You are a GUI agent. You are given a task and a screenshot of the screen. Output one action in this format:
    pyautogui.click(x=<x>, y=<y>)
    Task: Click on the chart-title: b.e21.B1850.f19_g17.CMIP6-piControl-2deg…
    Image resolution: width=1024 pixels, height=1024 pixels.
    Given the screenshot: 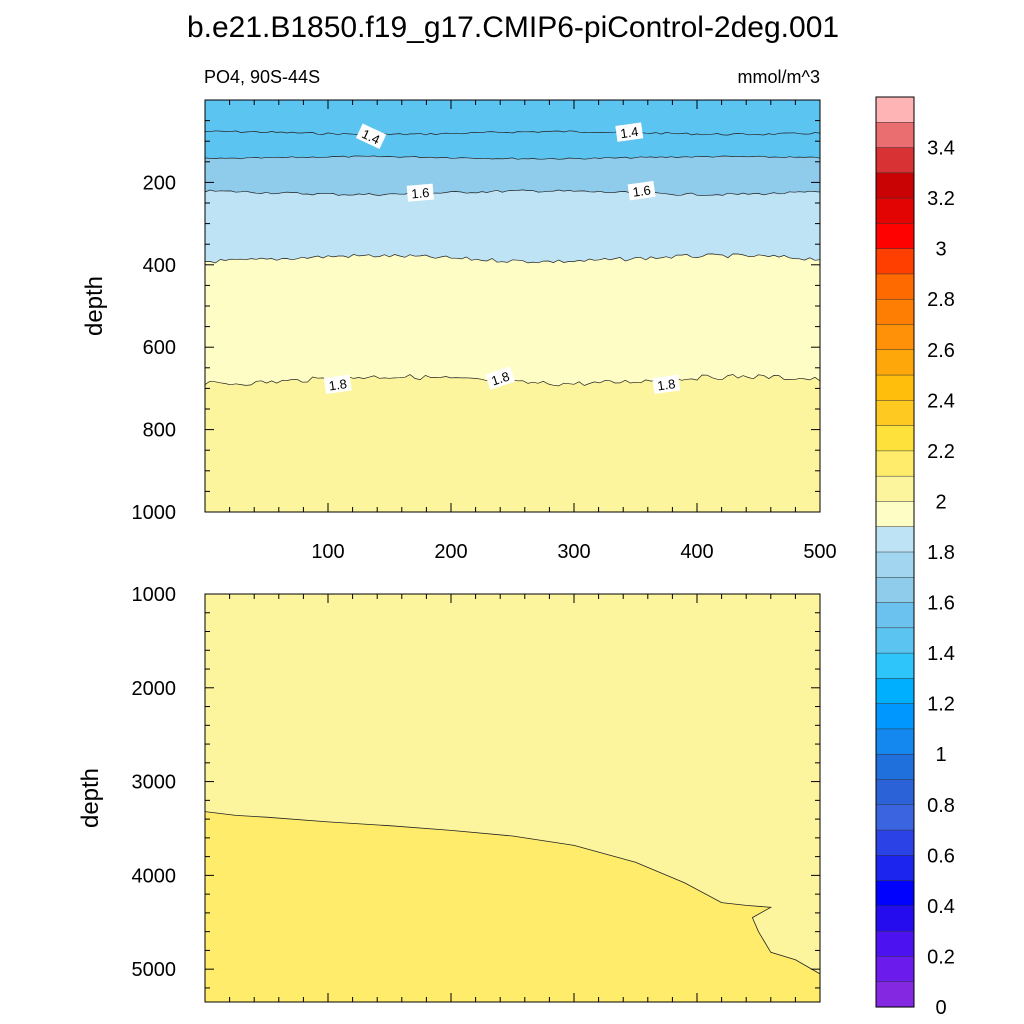 What is the action you would take?
    pyautogui.click(x=513, y=27)
    